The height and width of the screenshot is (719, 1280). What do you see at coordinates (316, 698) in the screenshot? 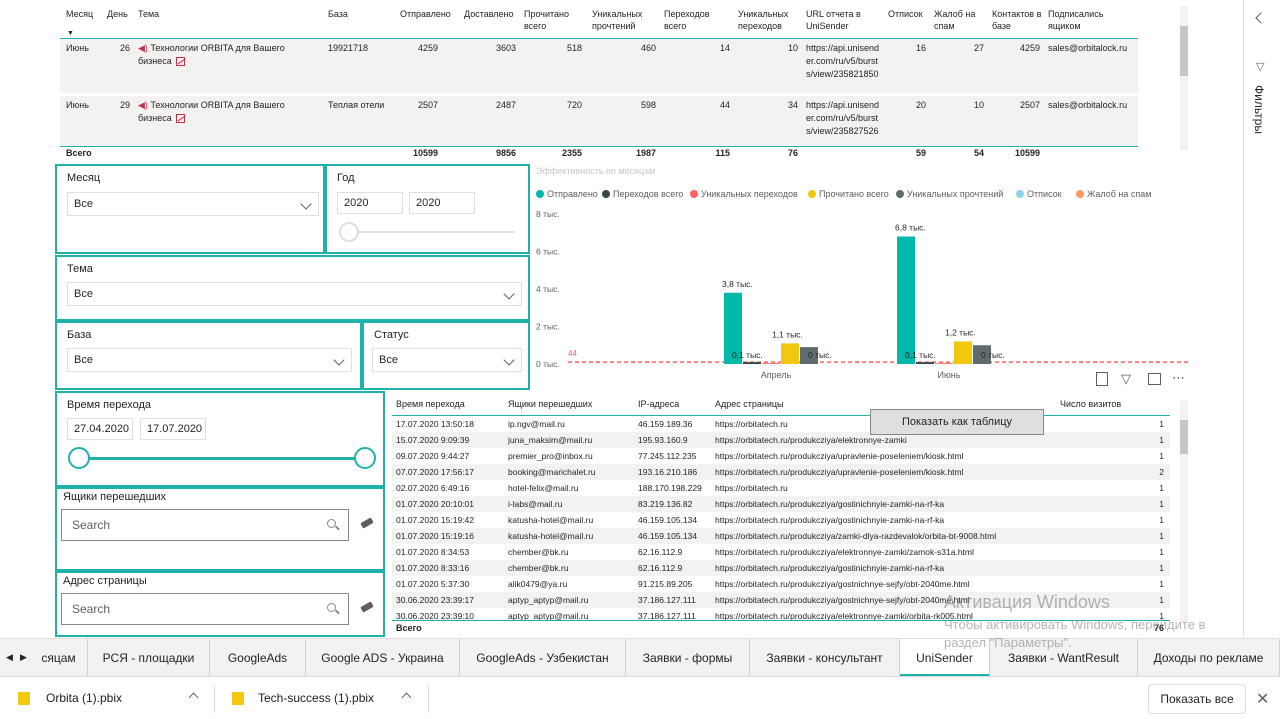
I see `download-item: Tech-success (1).pbix` at bounding box center [316, 698].